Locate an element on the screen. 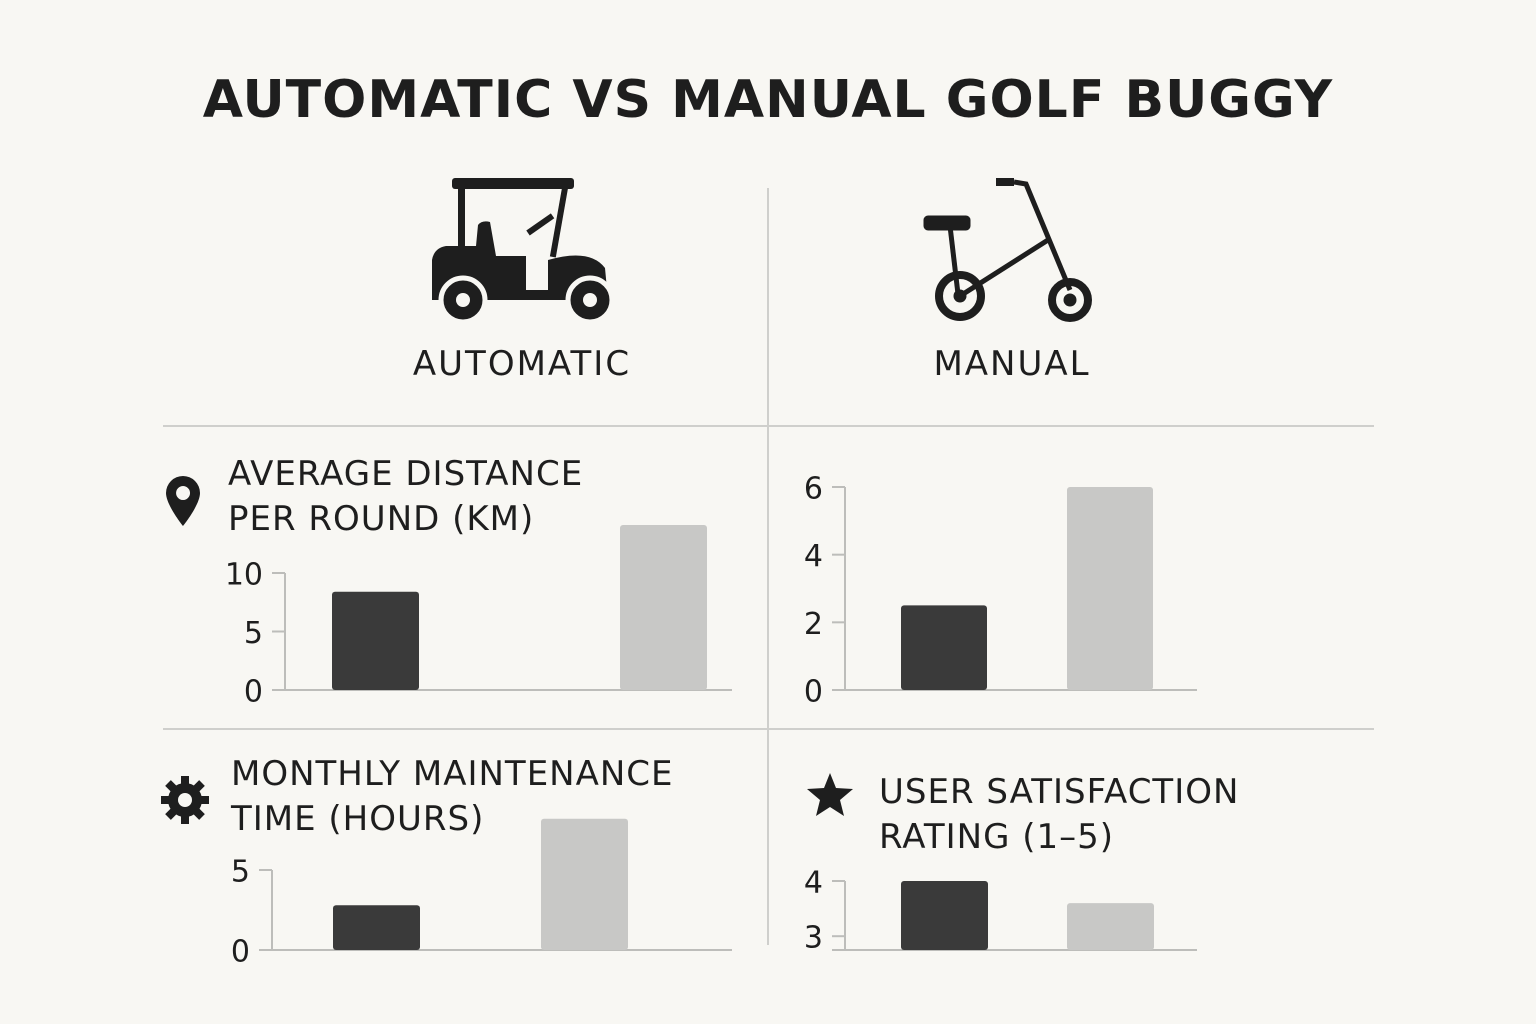  y-tick-label: 6 is located at coordinates (813, 489).